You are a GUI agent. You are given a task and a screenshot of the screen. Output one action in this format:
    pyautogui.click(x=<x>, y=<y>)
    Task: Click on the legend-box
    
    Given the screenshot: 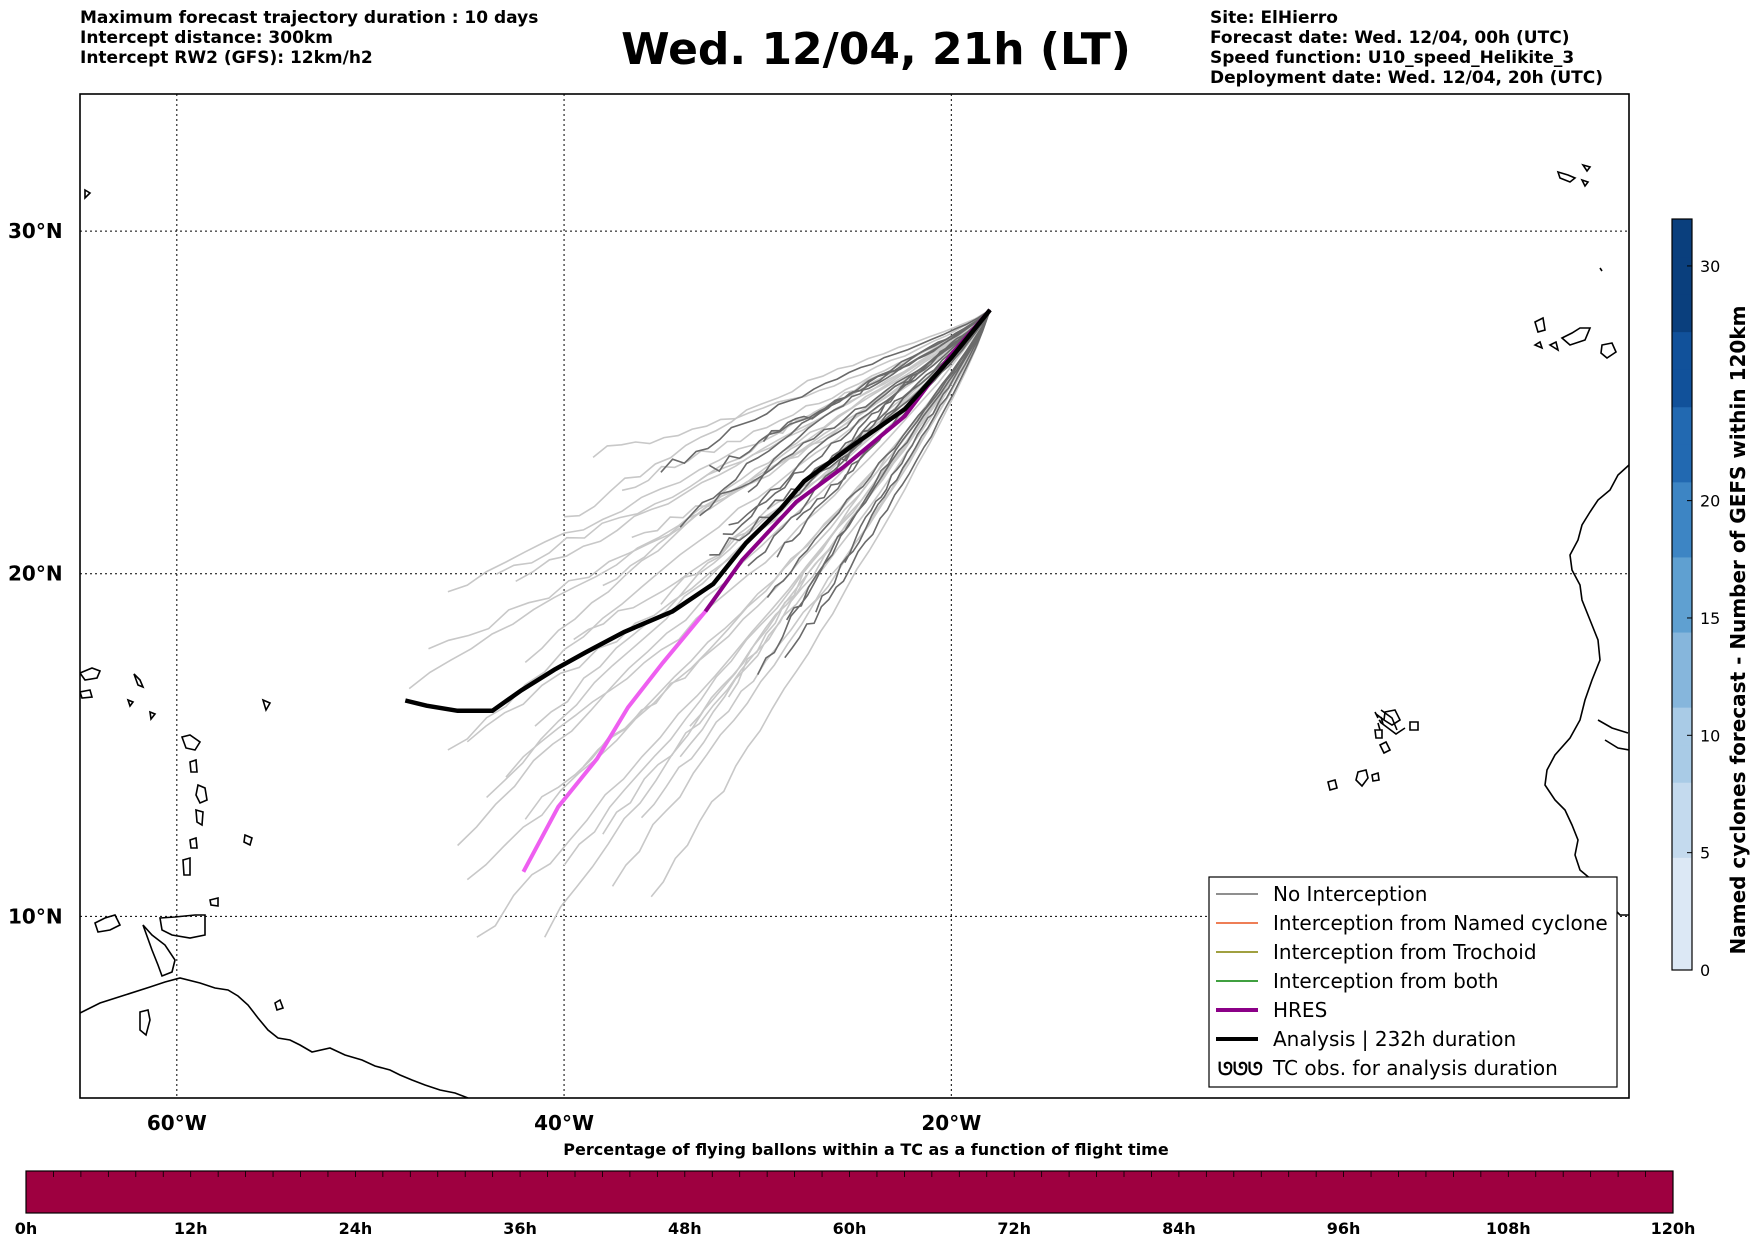 What is the action you would take?
    pyautogui.click(x=1413, y=982)
    